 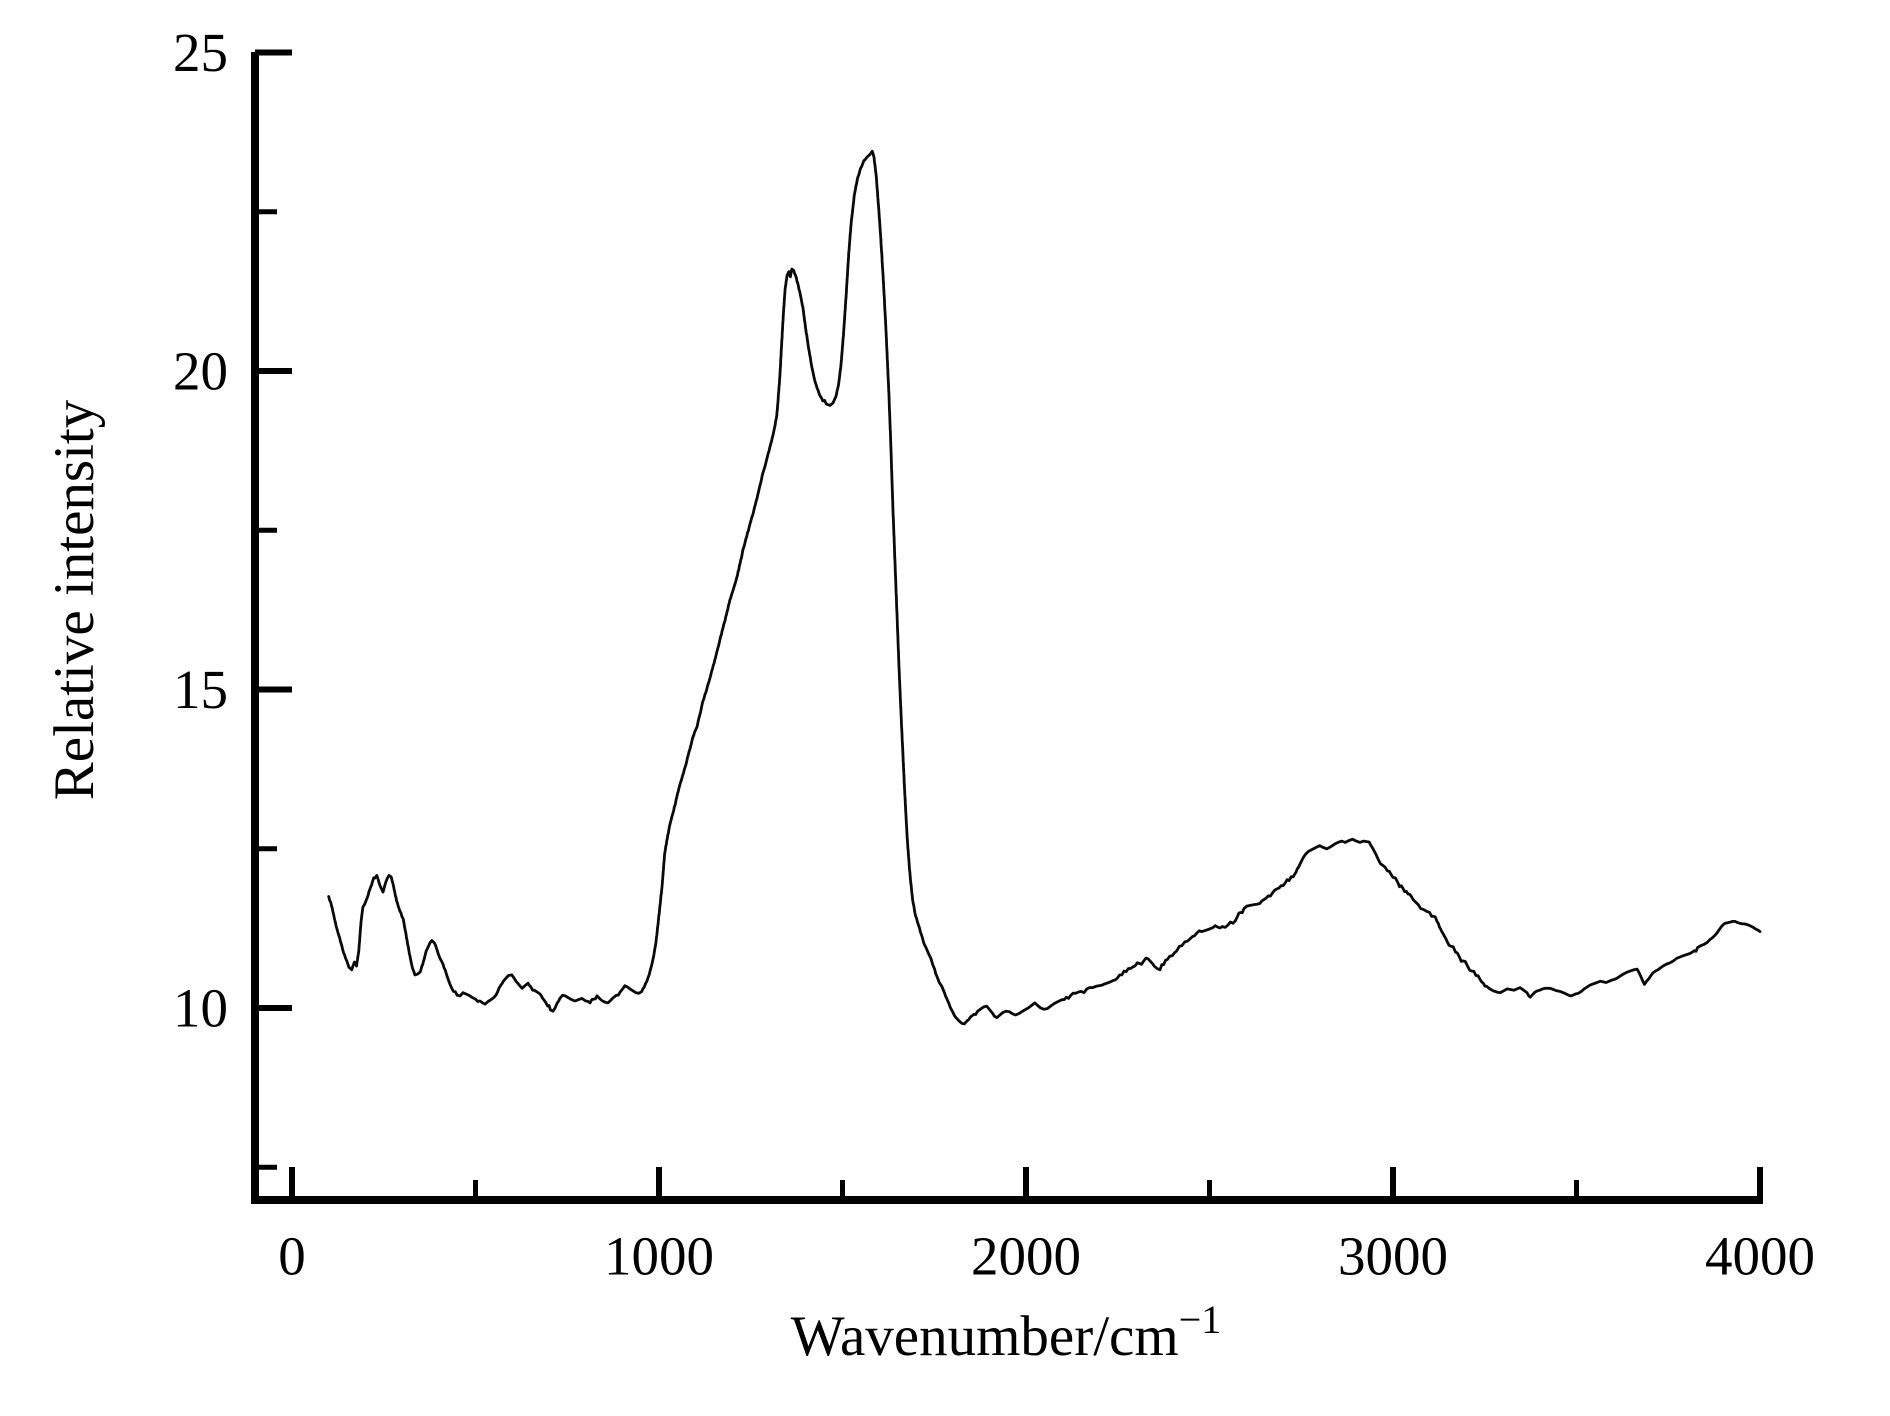 What do you see at coordinates (985, 1336) in the screenshot?
I see `x-axis-title-base: Wavenumber/cm` at bounding box center [985, 1336].